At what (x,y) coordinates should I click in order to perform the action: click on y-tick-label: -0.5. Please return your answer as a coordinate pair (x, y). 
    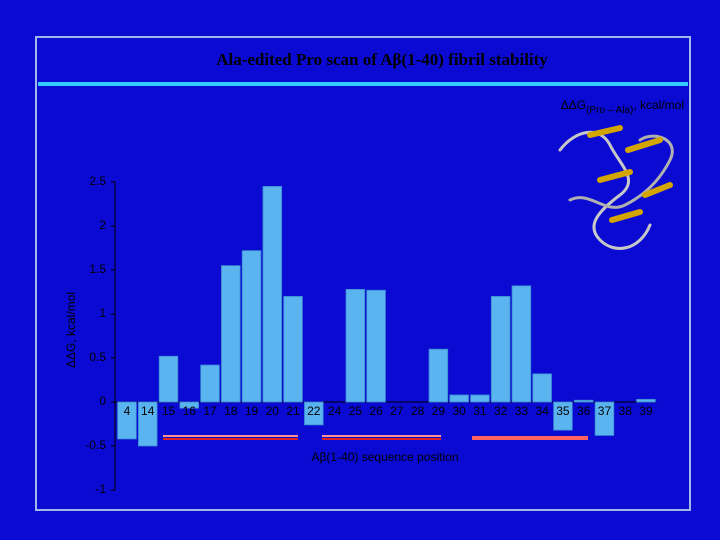
    Looking at the image, I should click on (95, 445).